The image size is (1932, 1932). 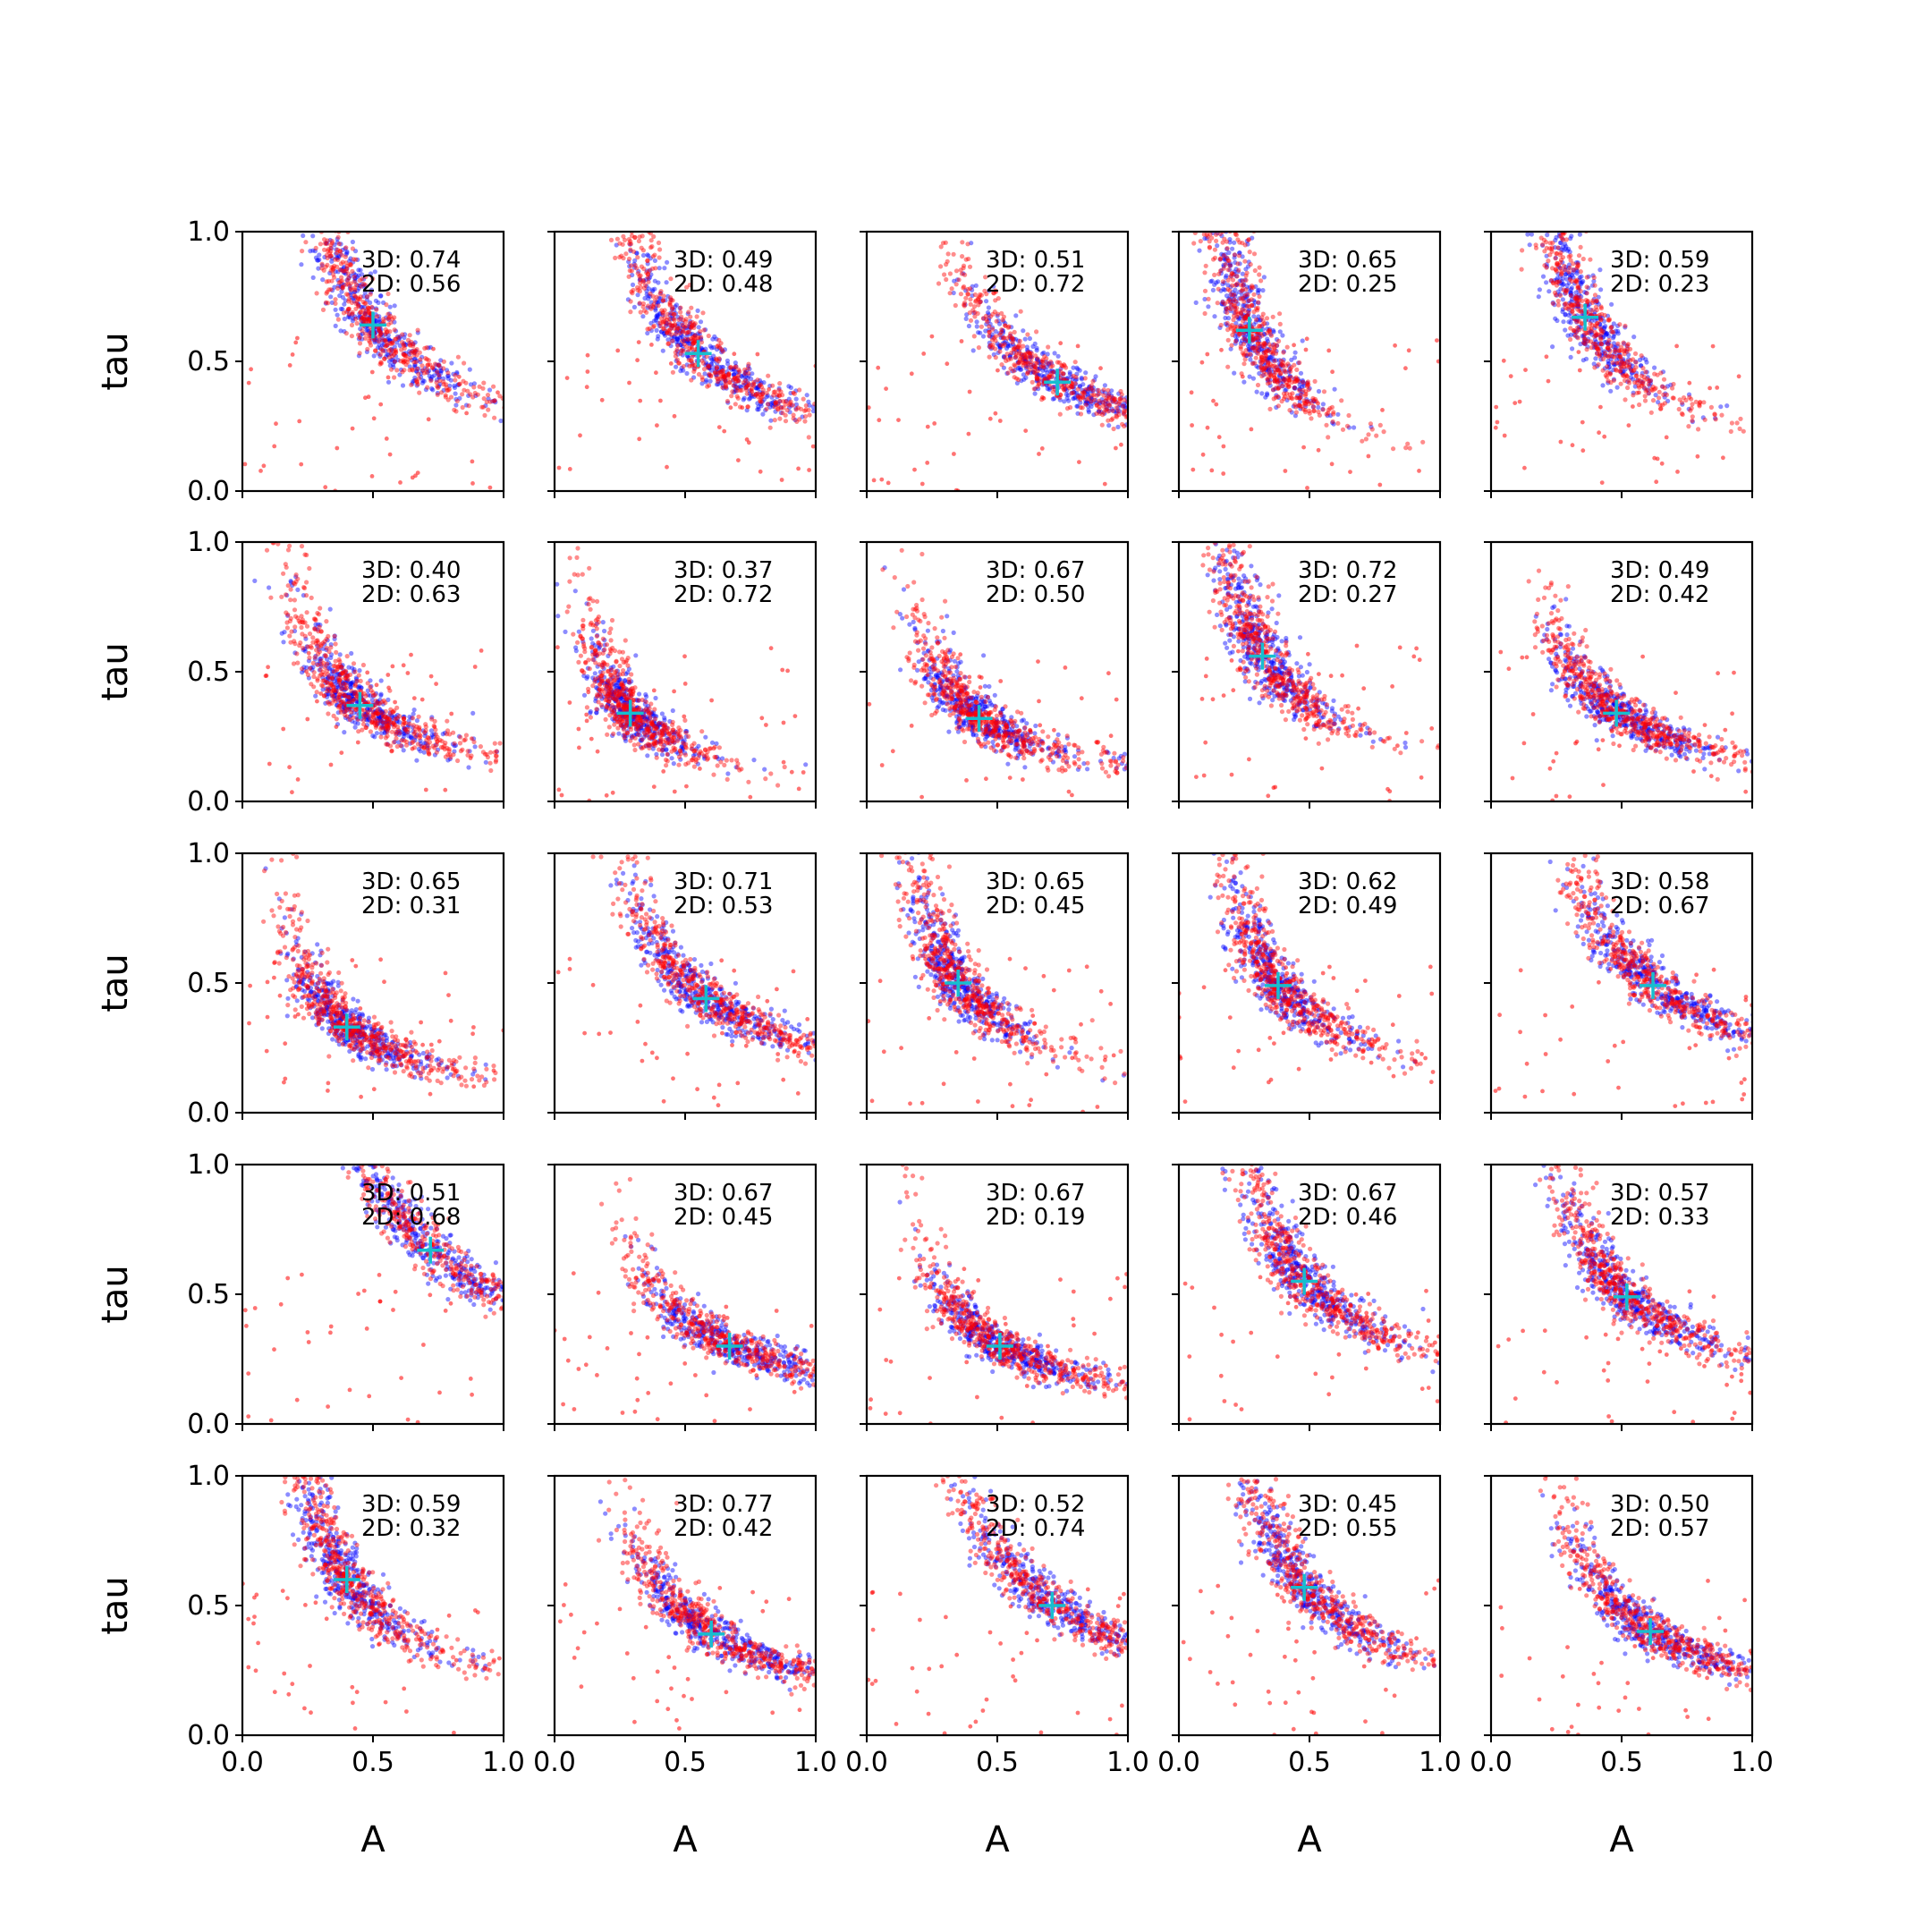 What do you see at coordinates (1659, 1504) in the screenshot?
I see `annotation-3d: 3D: 0.50` at bounding box center [1659, 1504].